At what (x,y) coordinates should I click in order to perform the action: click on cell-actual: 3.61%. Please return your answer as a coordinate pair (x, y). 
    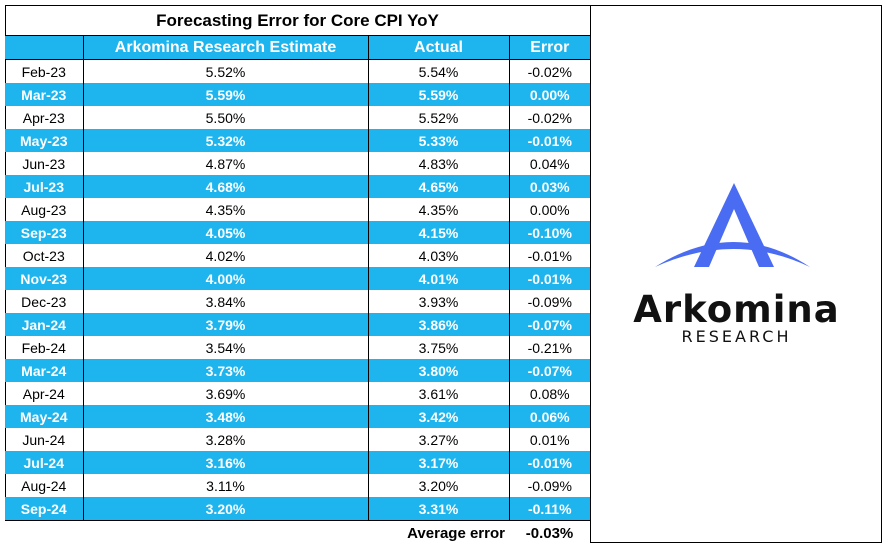
    Looking at the image, I should click on (439, 393).